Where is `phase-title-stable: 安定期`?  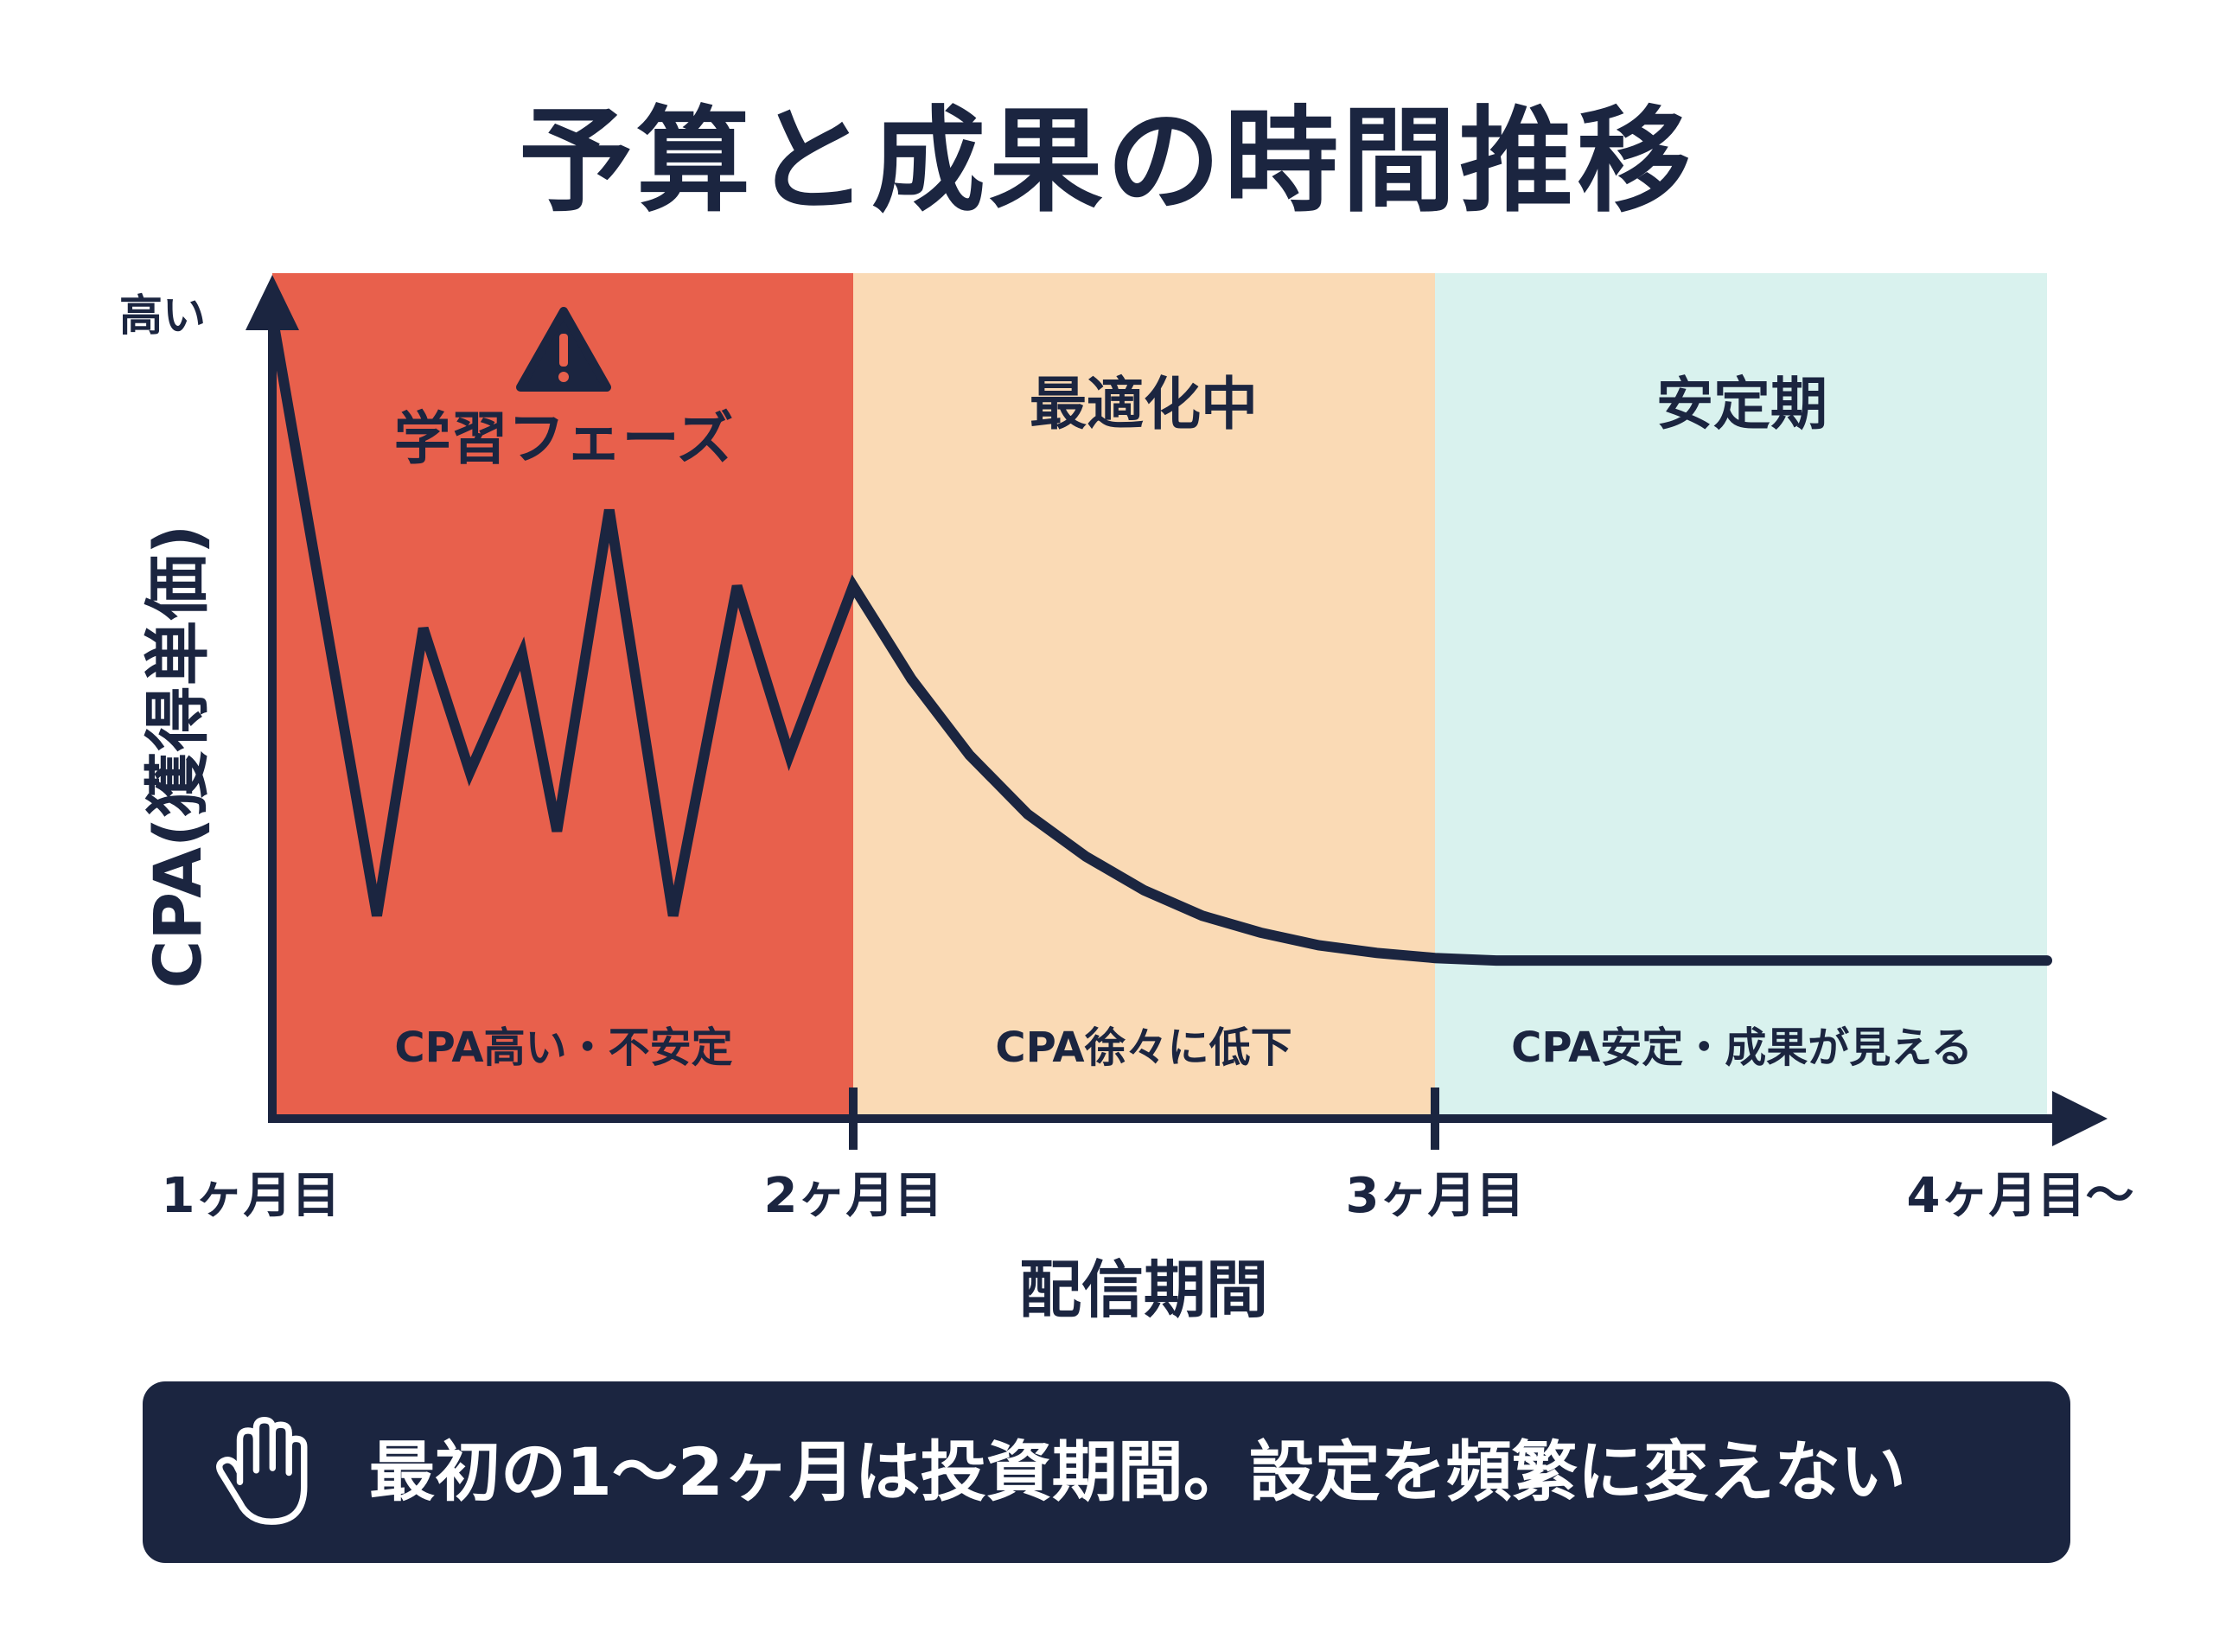 phase-title-stable: 安定期 is located at coordinates (1741, 404).